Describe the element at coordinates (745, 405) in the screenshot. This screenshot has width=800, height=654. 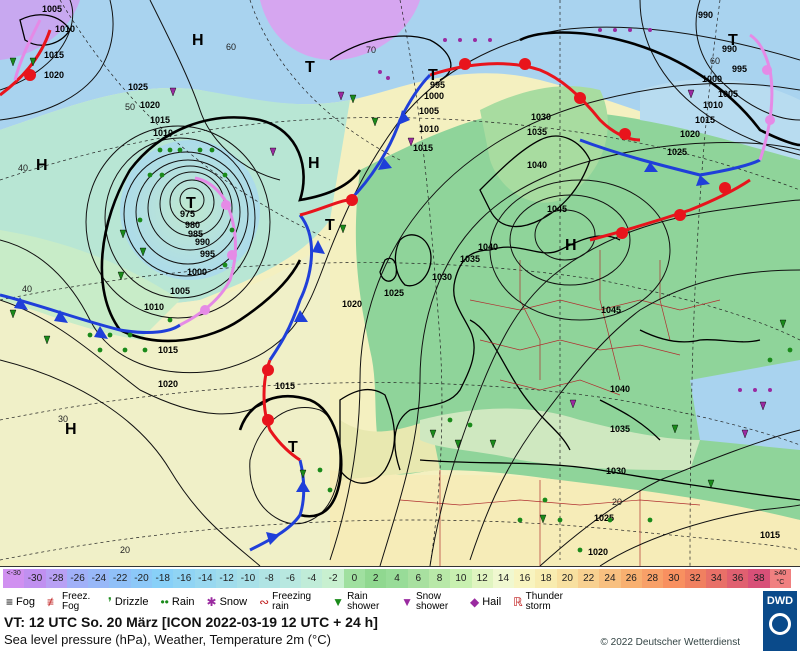
I see `russia-cold` at that location.